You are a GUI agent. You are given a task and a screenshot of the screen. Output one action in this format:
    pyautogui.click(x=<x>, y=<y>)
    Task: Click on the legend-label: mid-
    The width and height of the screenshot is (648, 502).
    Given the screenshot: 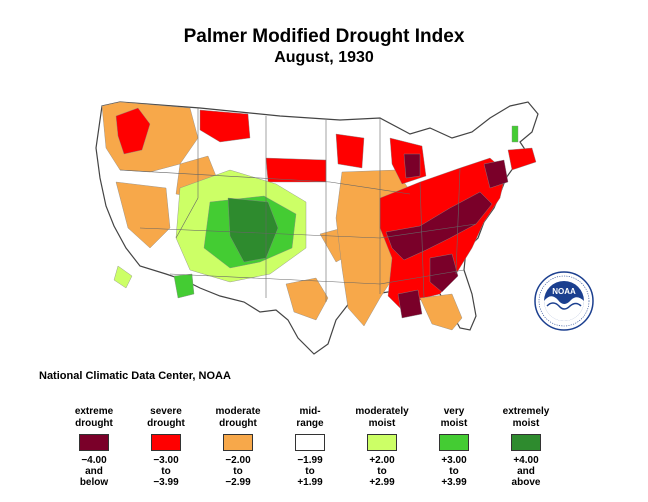 What is the action you would take?
    pyautogui.click(x=310, y=411)
    